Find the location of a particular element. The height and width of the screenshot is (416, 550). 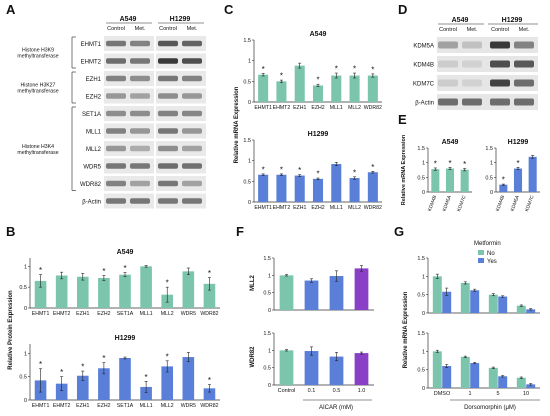

panel-f-ylabel-mll2: MLL2 is located at coordinates (253, 283).